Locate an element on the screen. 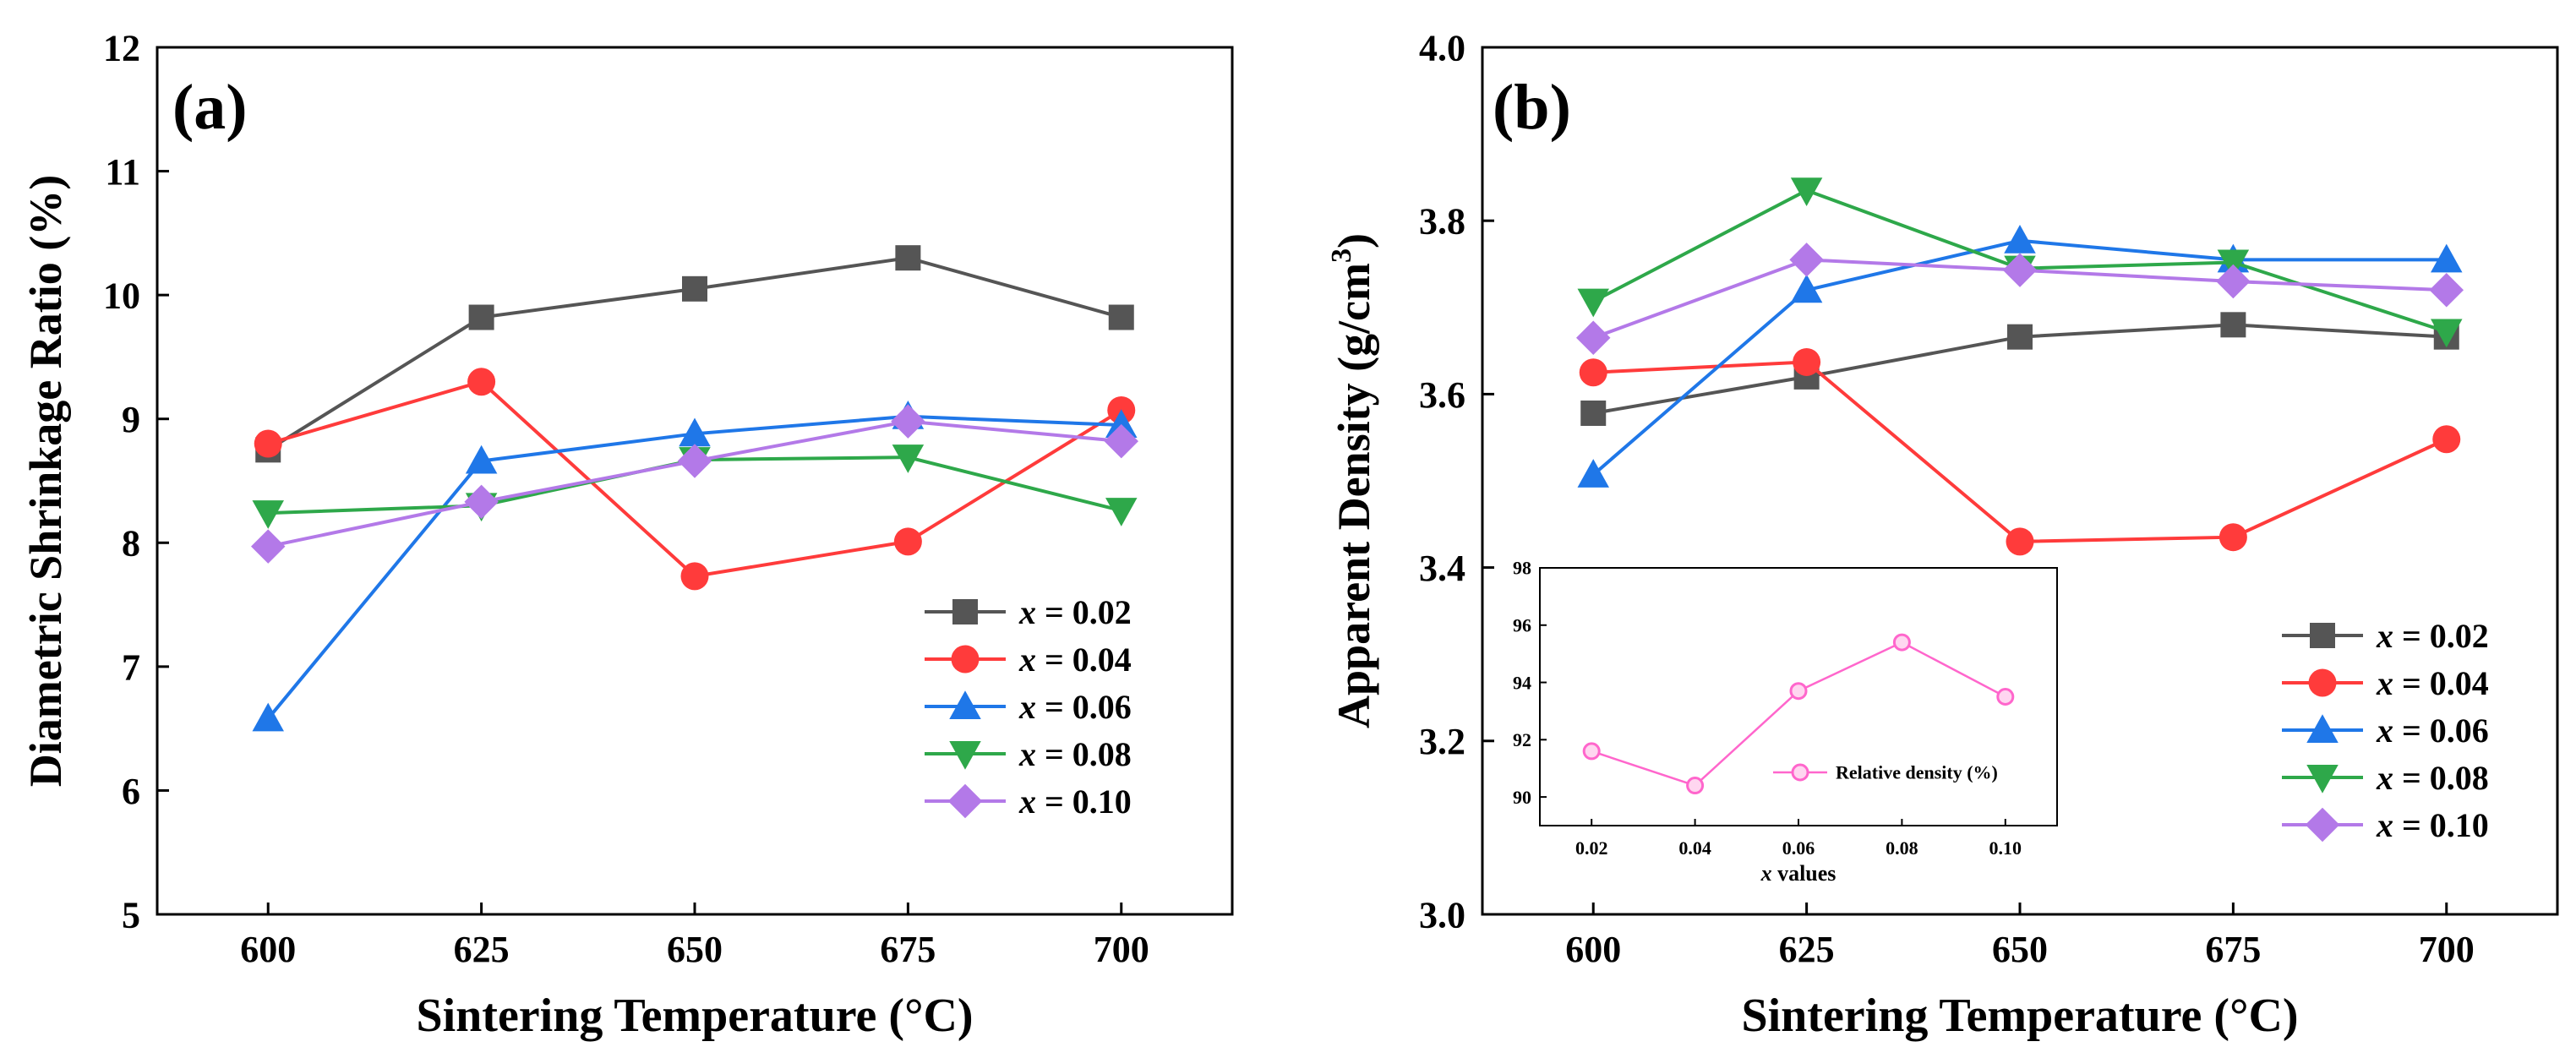 This screenshot has height=1058, width=2576. panel-a-x-axis-label: Sintering Temperature (°C) is located at coordinates (694, 1016).